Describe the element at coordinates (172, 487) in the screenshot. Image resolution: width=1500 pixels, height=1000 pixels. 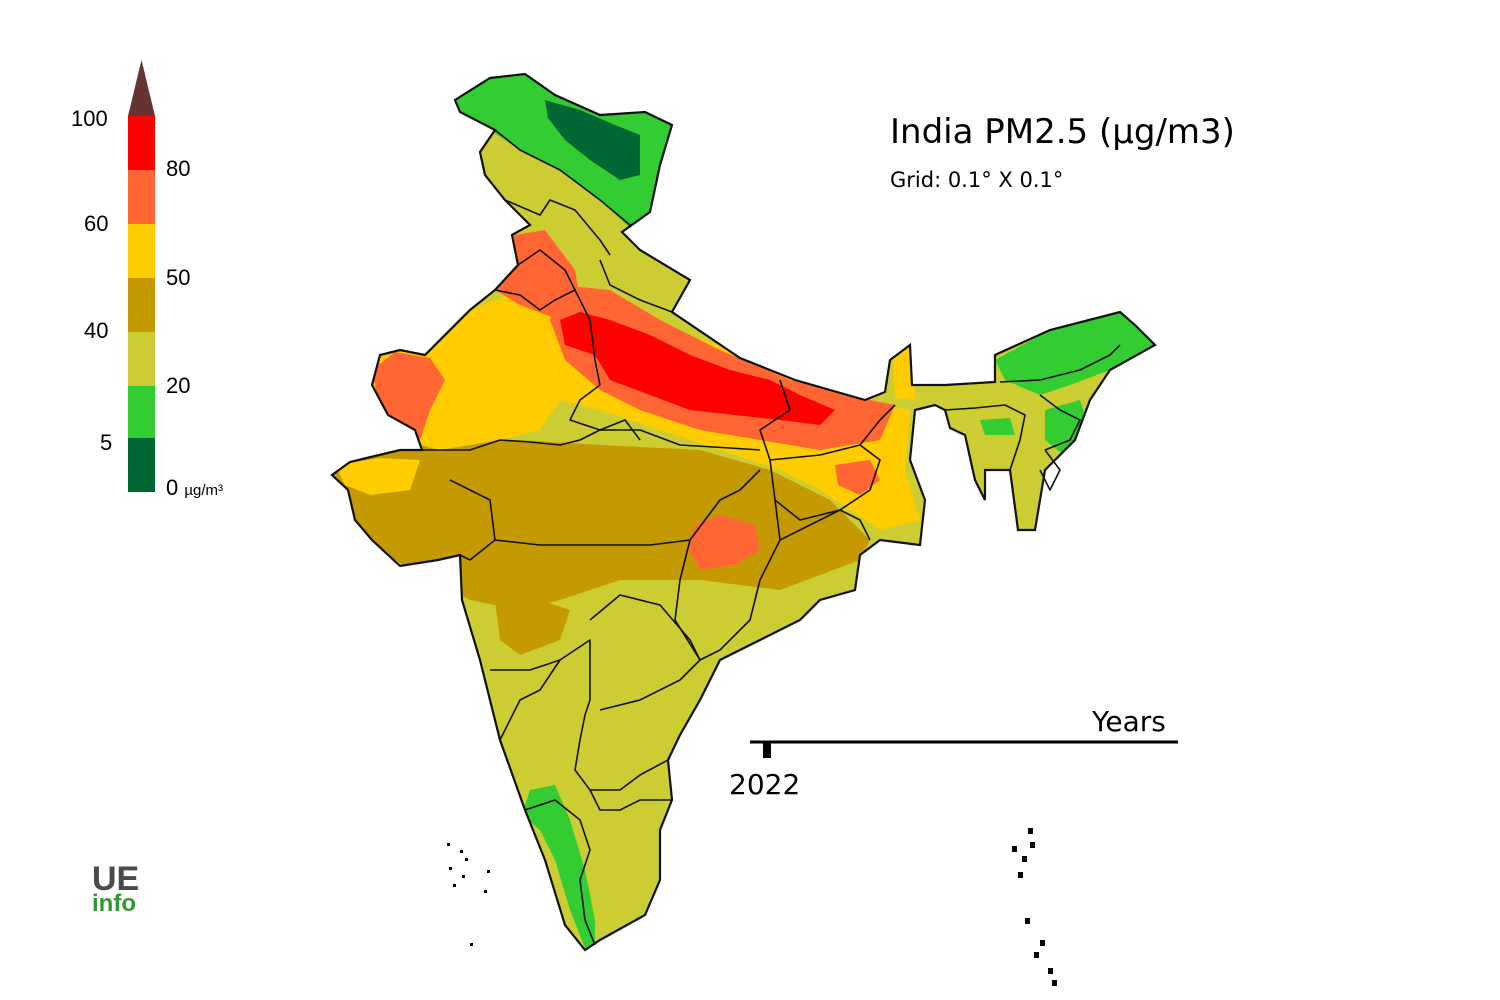
I see `legend-label-0-value: 0` at that location.